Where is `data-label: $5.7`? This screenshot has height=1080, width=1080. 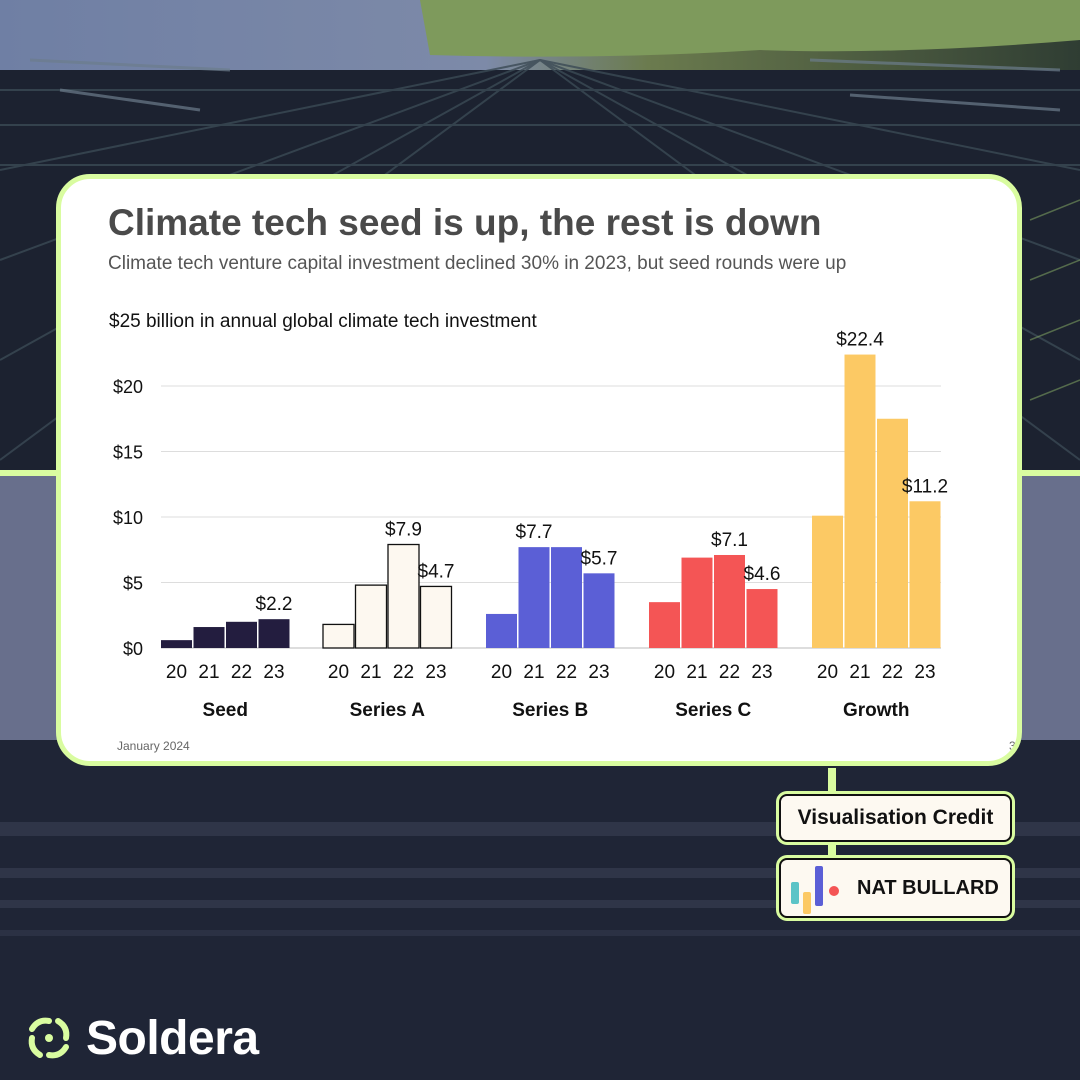 data-label: $5.7 is located at coordinates (599, 558).